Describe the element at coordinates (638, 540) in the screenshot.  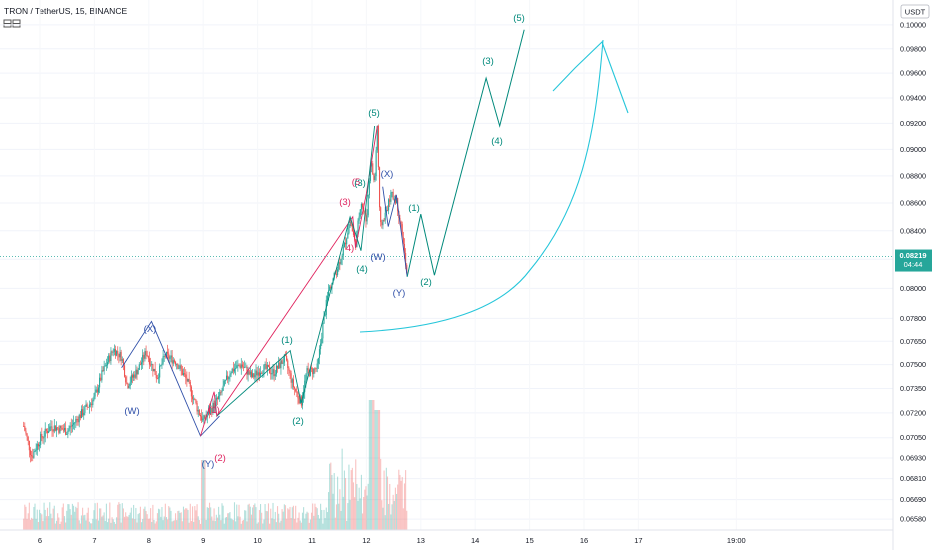
I see `time-tick-label: 17` at that location.